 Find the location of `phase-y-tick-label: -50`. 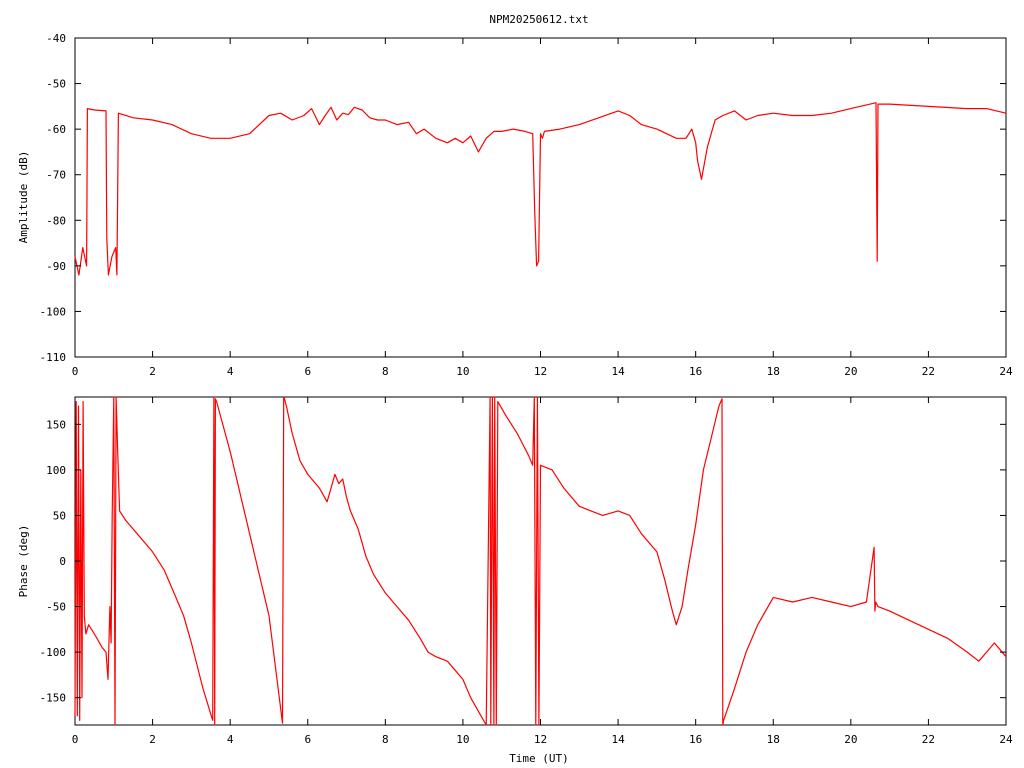

phase-y-tick-label: -50 is located at coordinates (56, 607).